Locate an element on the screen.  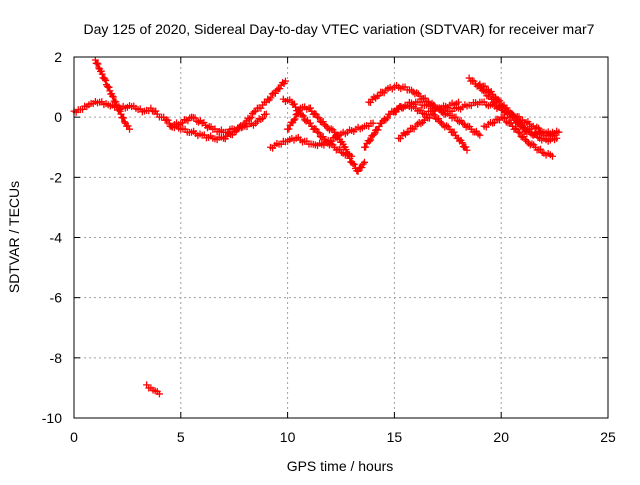
y-tick-label: -2 is located at coordinates (56, 177).